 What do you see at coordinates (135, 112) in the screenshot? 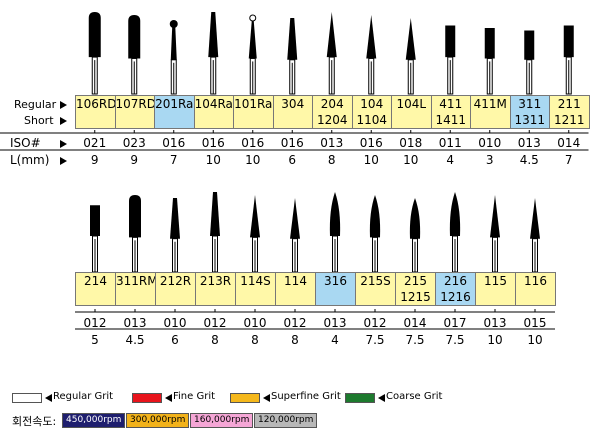
I see `code-cell: 107RD` at bounding box center [135, 112].